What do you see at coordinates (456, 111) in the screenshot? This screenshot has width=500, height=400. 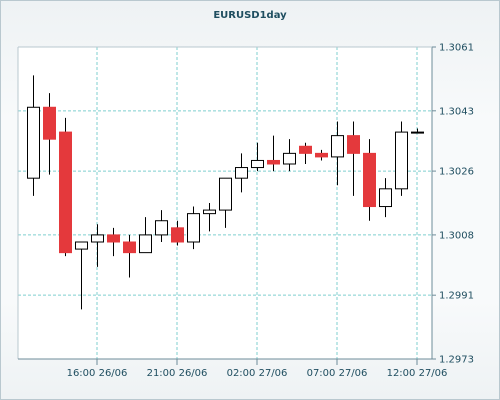 I see `y-tick-label: 1.3043` at bounding box center [456, 111].